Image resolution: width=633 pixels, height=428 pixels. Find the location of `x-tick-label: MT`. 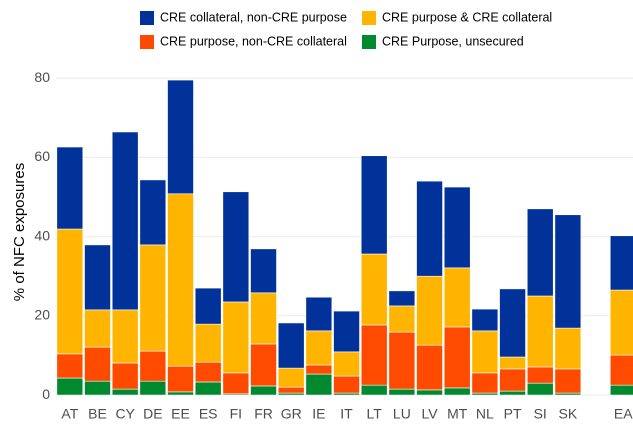

x-tick-label: MT is located at coordinates (457, 414).